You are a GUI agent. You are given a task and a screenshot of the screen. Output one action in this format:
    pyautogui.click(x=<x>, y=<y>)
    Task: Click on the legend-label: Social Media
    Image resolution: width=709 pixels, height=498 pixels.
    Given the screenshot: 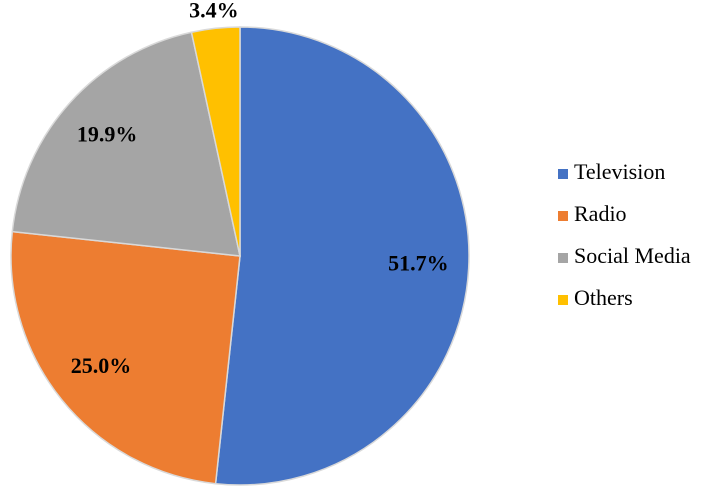 What is the action you would take?
    pyautogui.click(x=632, y=255)
    